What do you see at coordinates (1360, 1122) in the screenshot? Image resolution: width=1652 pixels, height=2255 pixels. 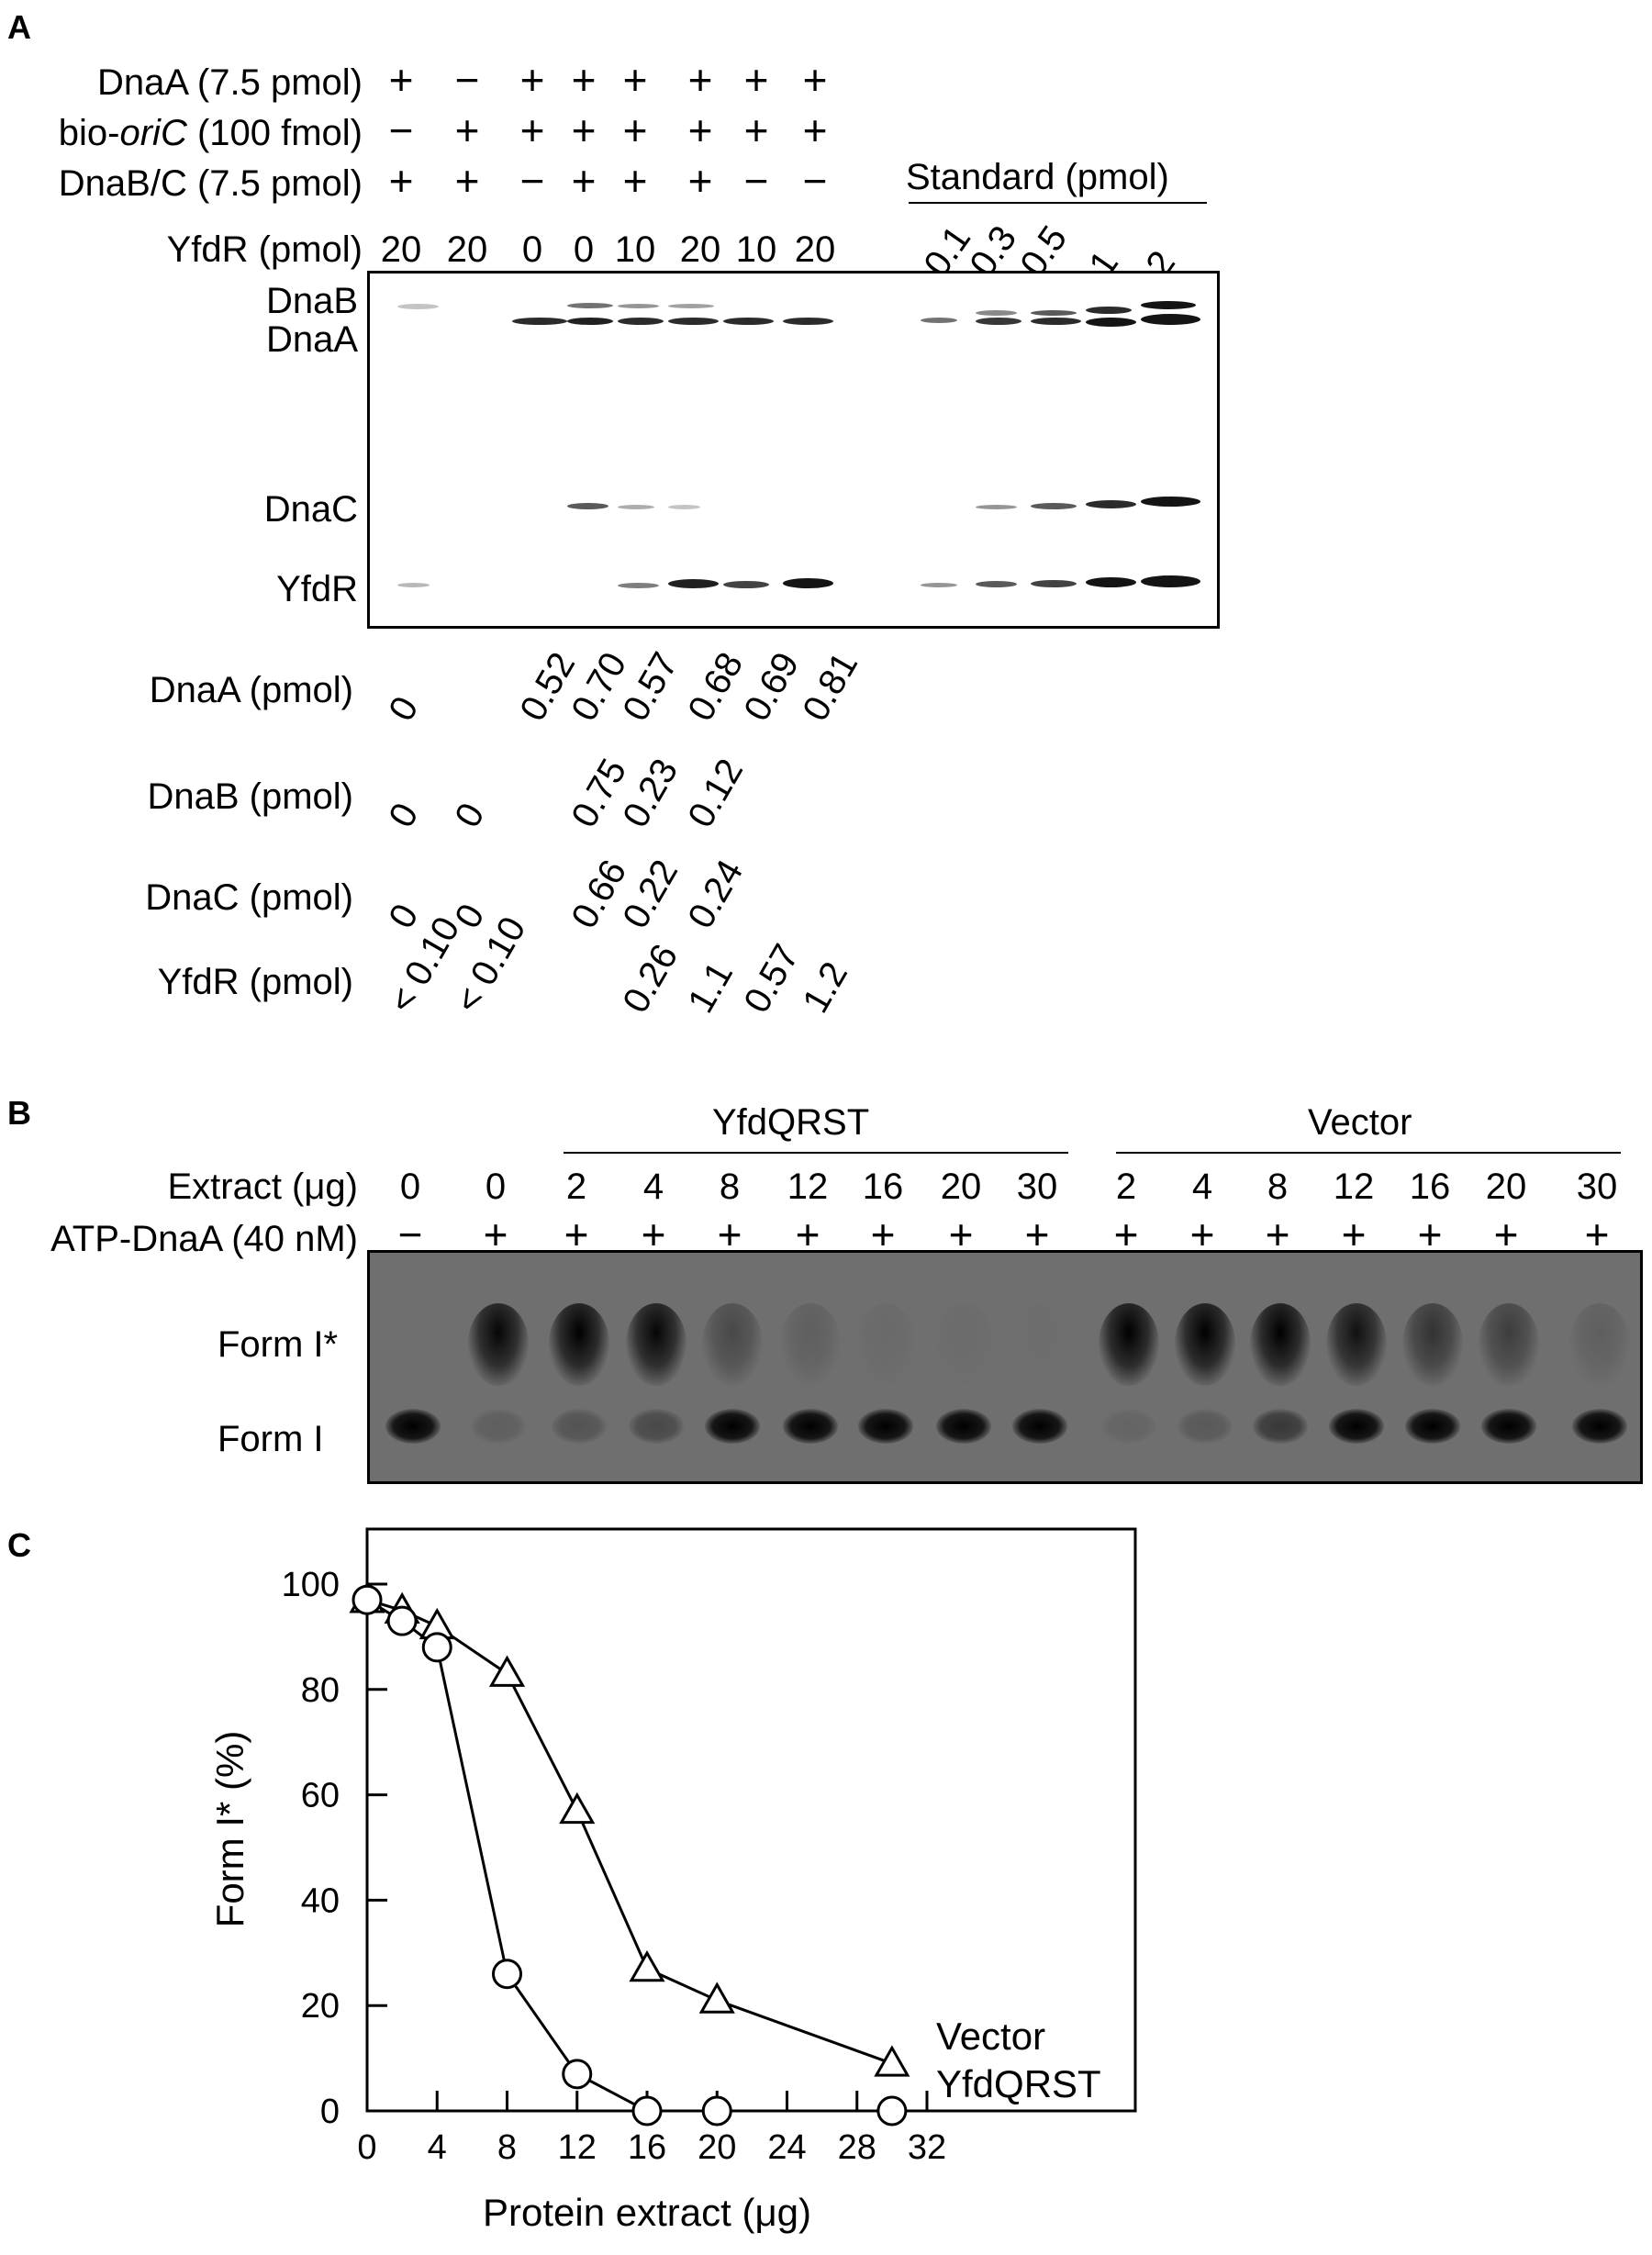 I see `group-vector-label: Vector` at bounding box center [1360, 1122].